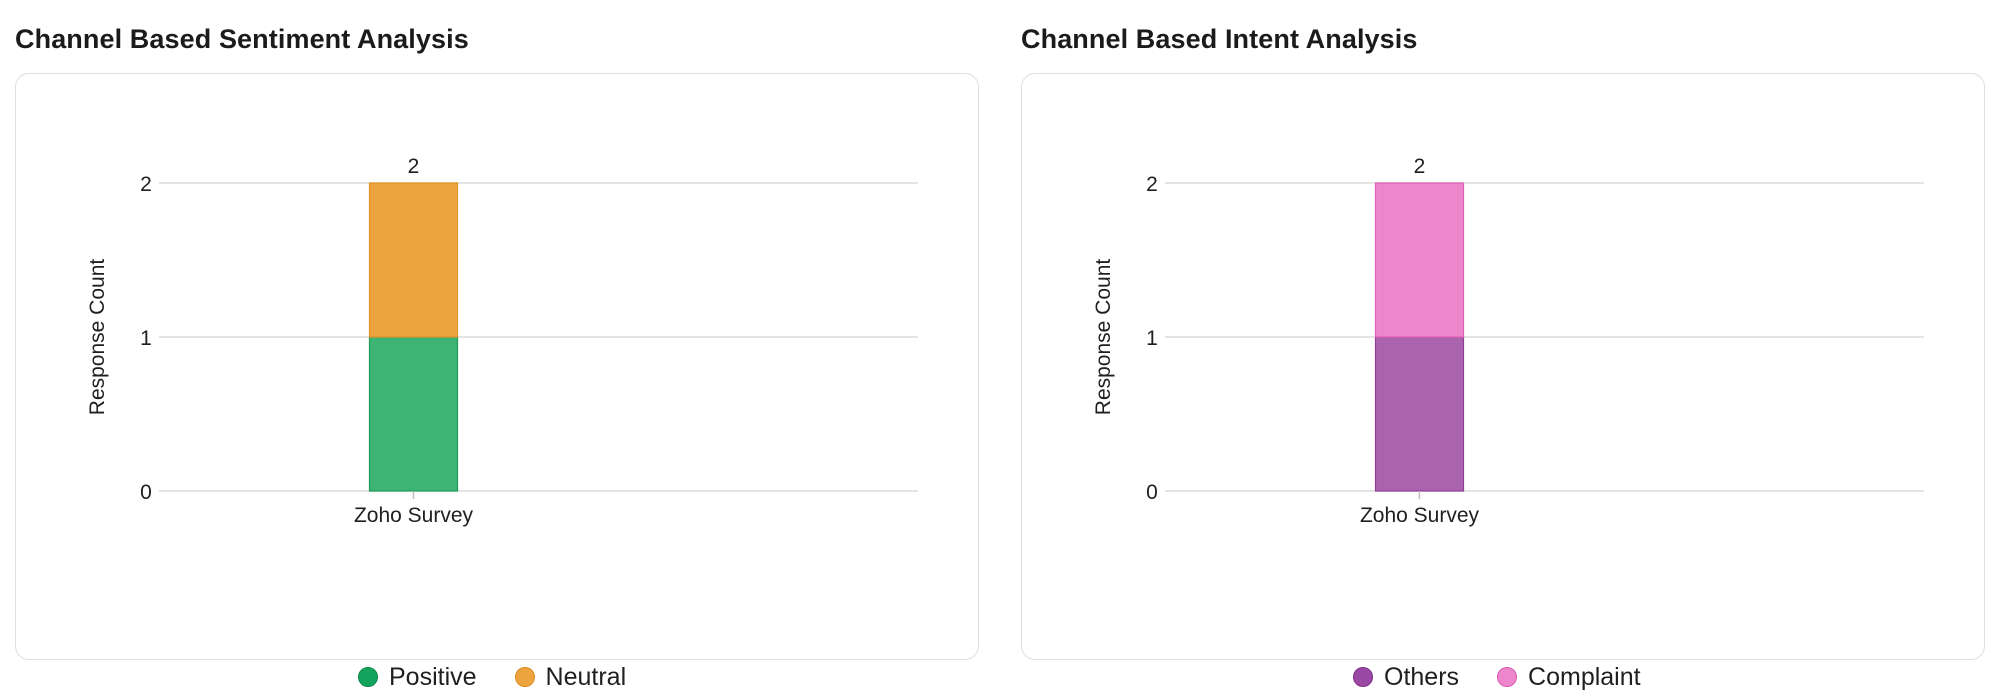  What do you see at coordinates (1507, 677) in the screenshot?
I see `complaint-swatch-icon` at bounding box center [1507, 677].